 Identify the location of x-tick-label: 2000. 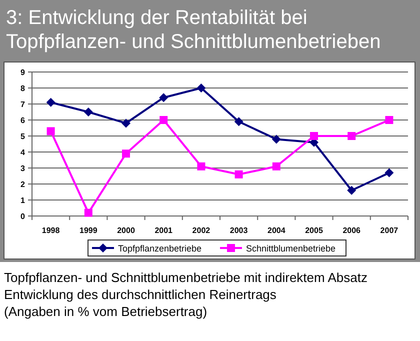
(126, 230).